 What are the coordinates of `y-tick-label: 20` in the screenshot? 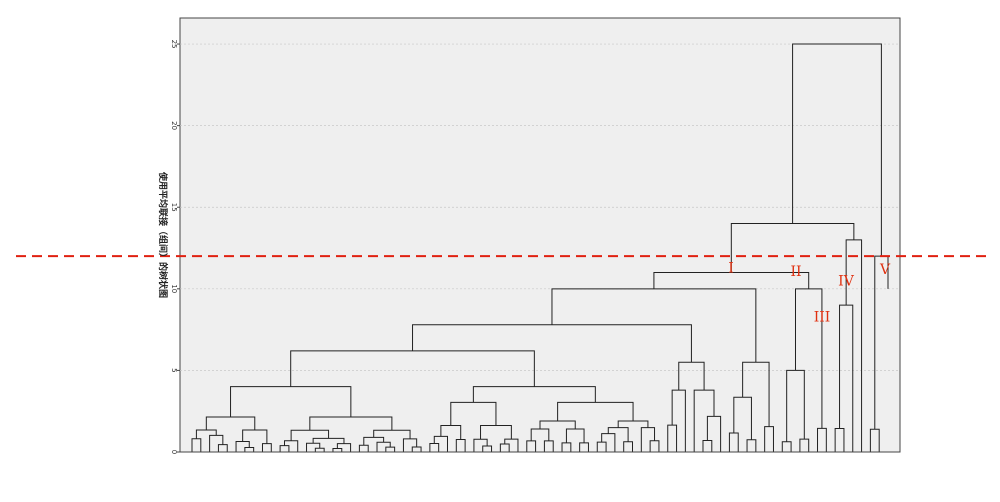 It's located at (174, 125).